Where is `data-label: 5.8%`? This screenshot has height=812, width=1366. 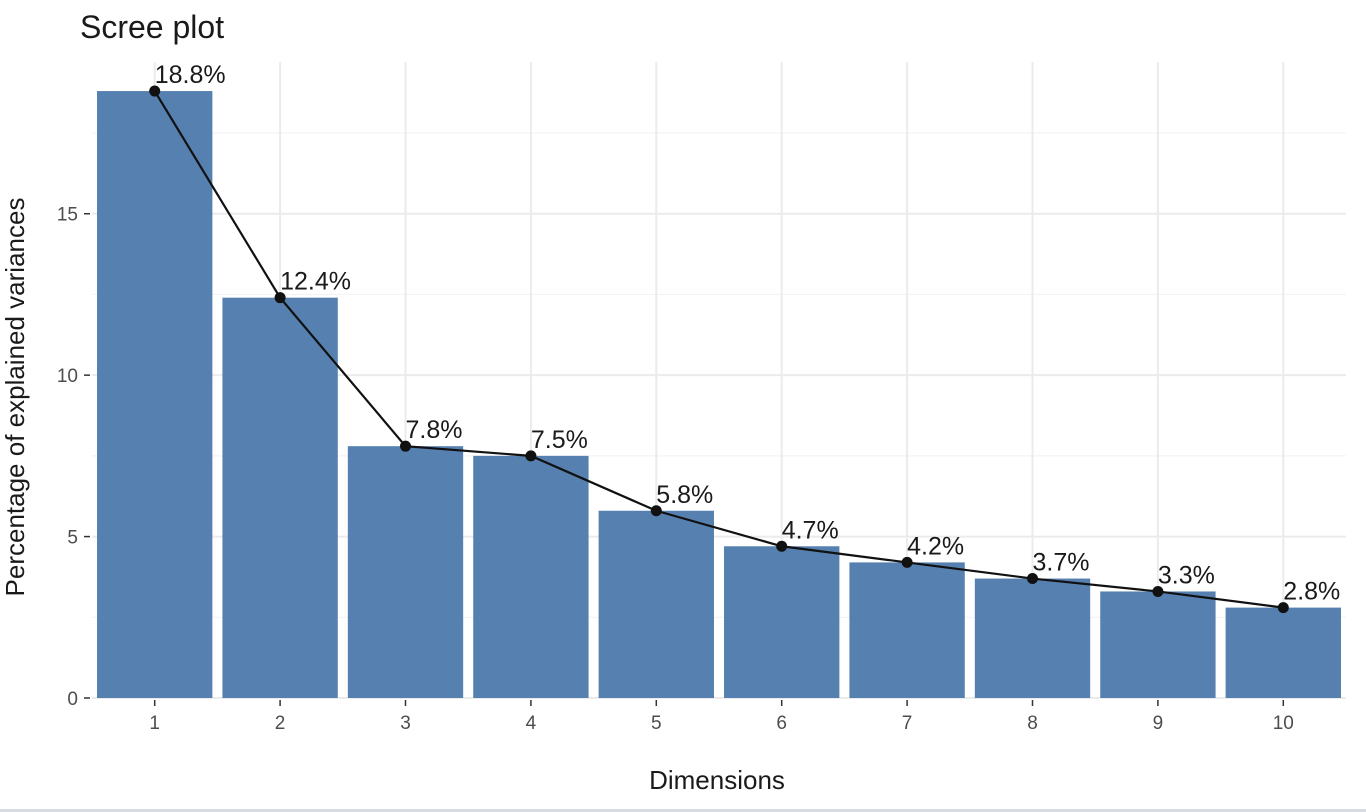
data-label: 5.8% is located at coordinates (684, 495).